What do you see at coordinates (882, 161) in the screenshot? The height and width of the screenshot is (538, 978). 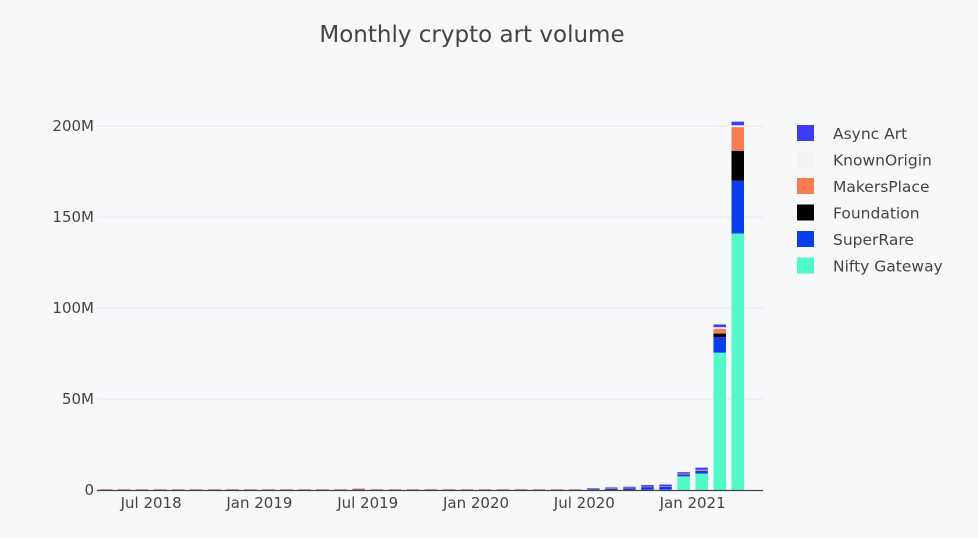 I see `legend-label: KnownOrigin` at bounding box center [882, 161].